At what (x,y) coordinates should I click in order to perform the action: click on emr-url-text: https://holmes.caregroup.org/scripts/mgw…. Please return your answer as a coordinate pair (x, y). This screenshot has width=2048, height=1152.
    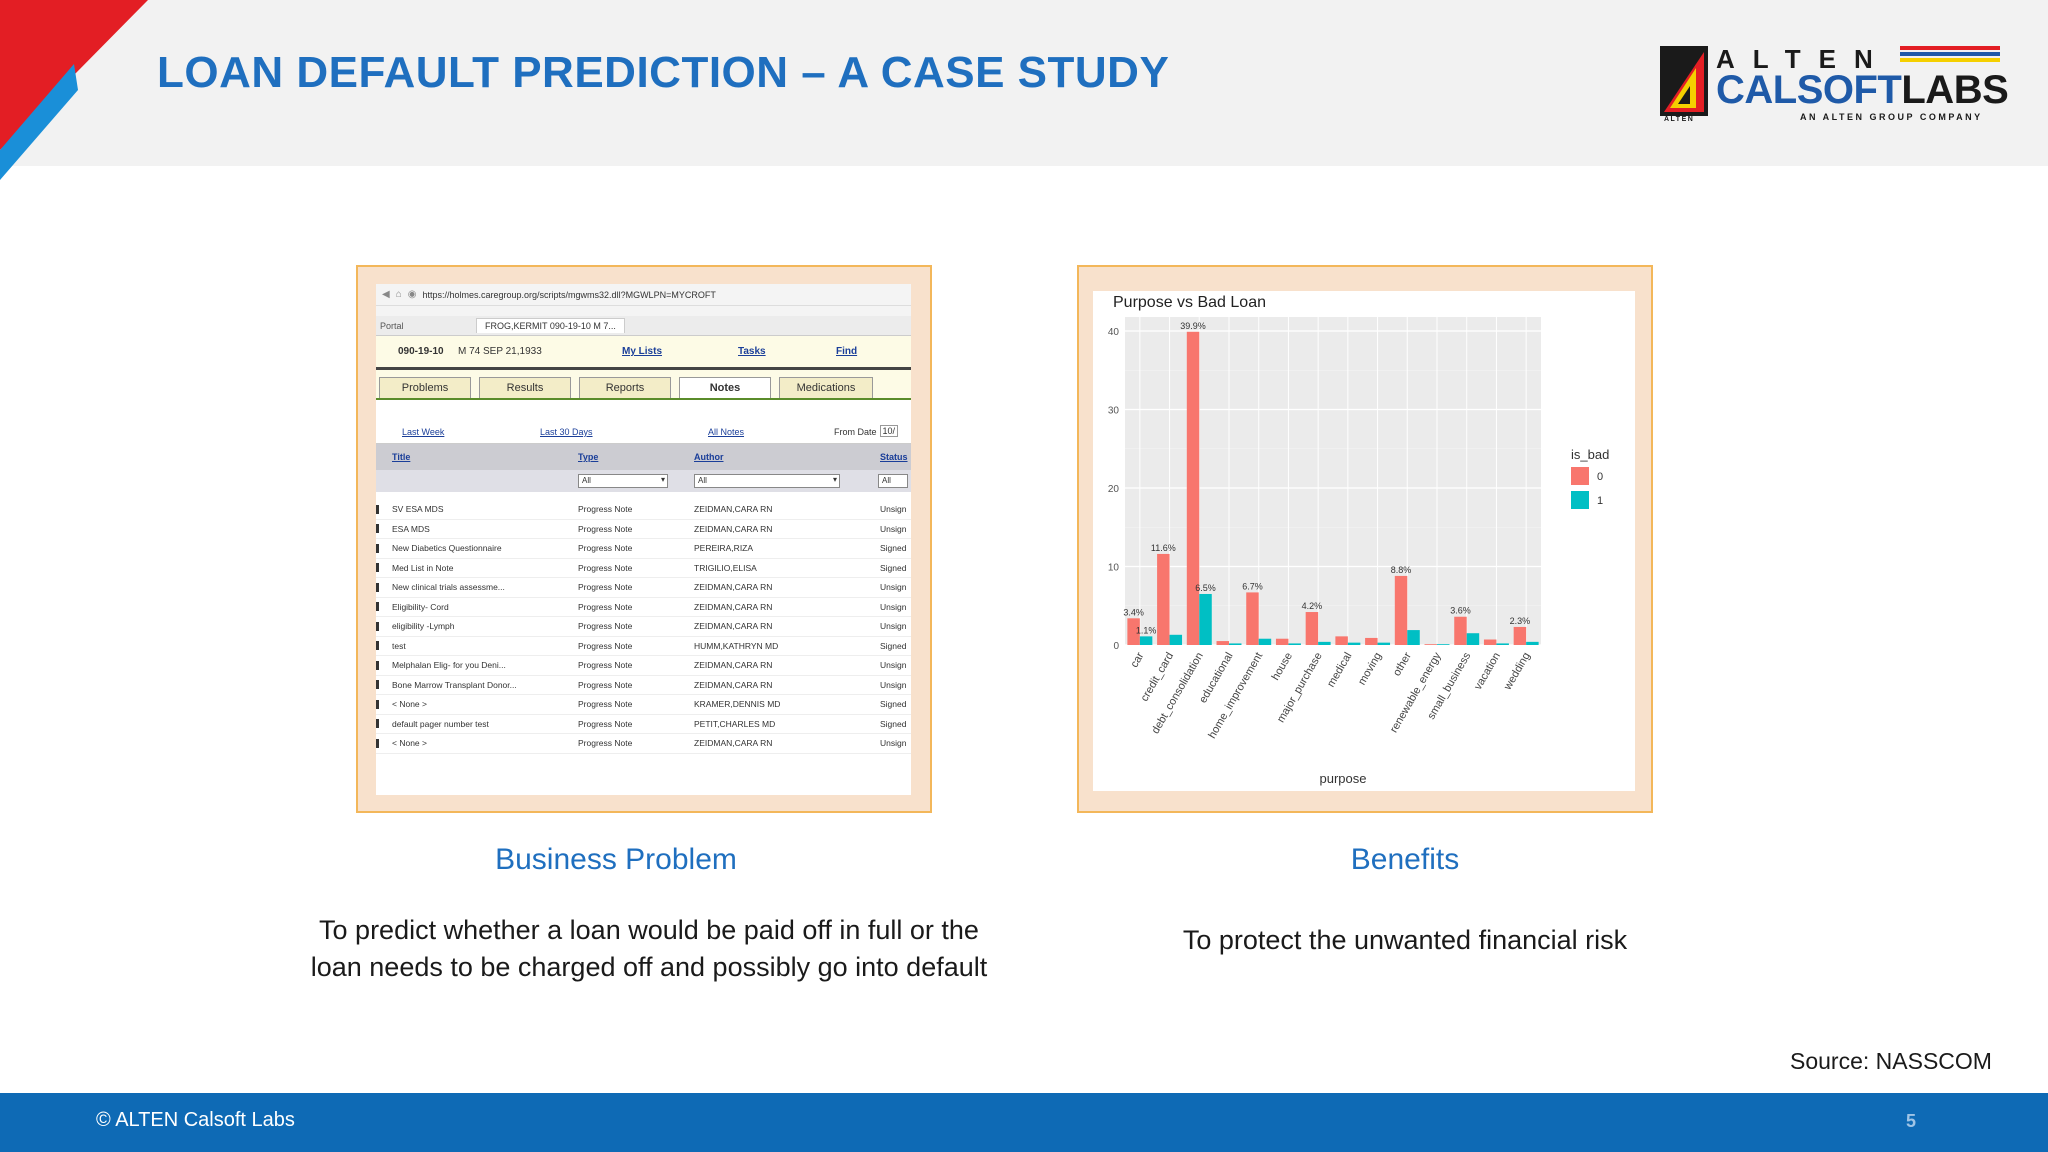
    Looking at the image, I should click on (569, 294).